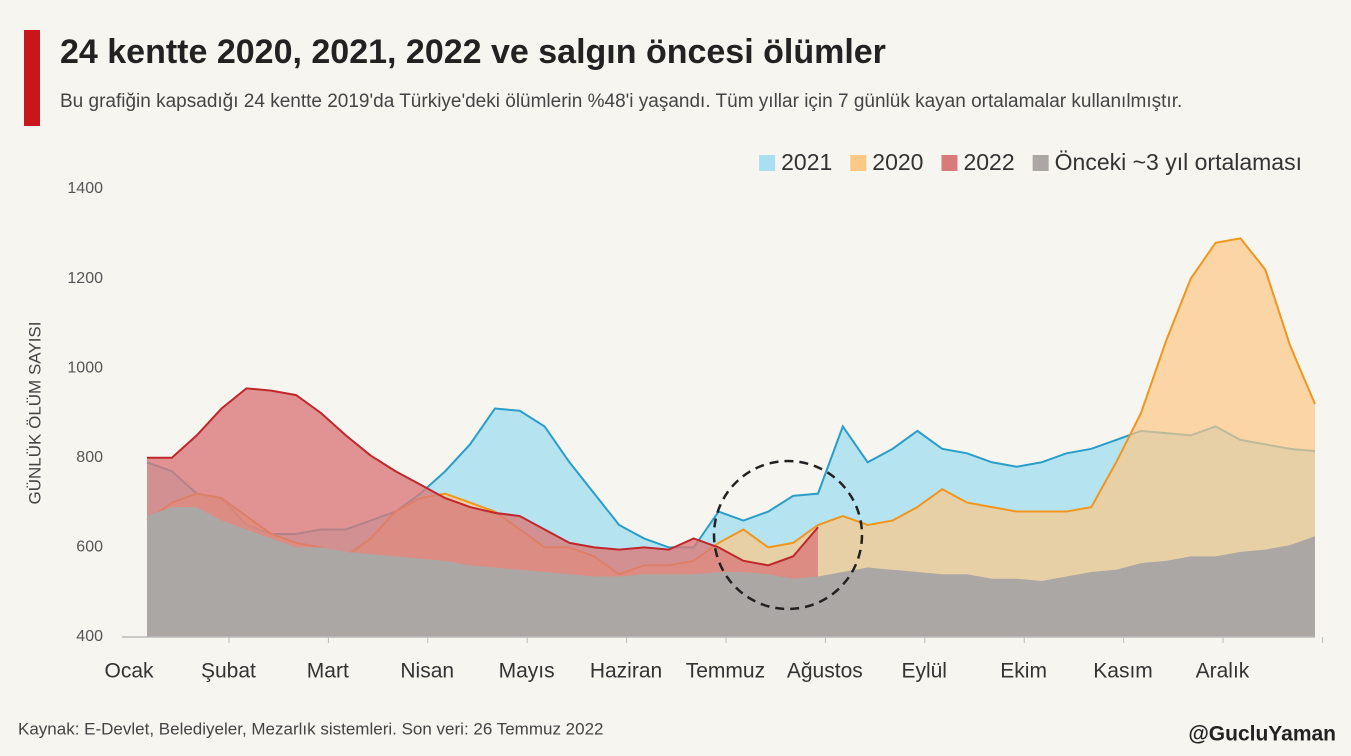 The image size is (1351, 756). I want to click on y-tick-label: 1000, so click(85, 367).